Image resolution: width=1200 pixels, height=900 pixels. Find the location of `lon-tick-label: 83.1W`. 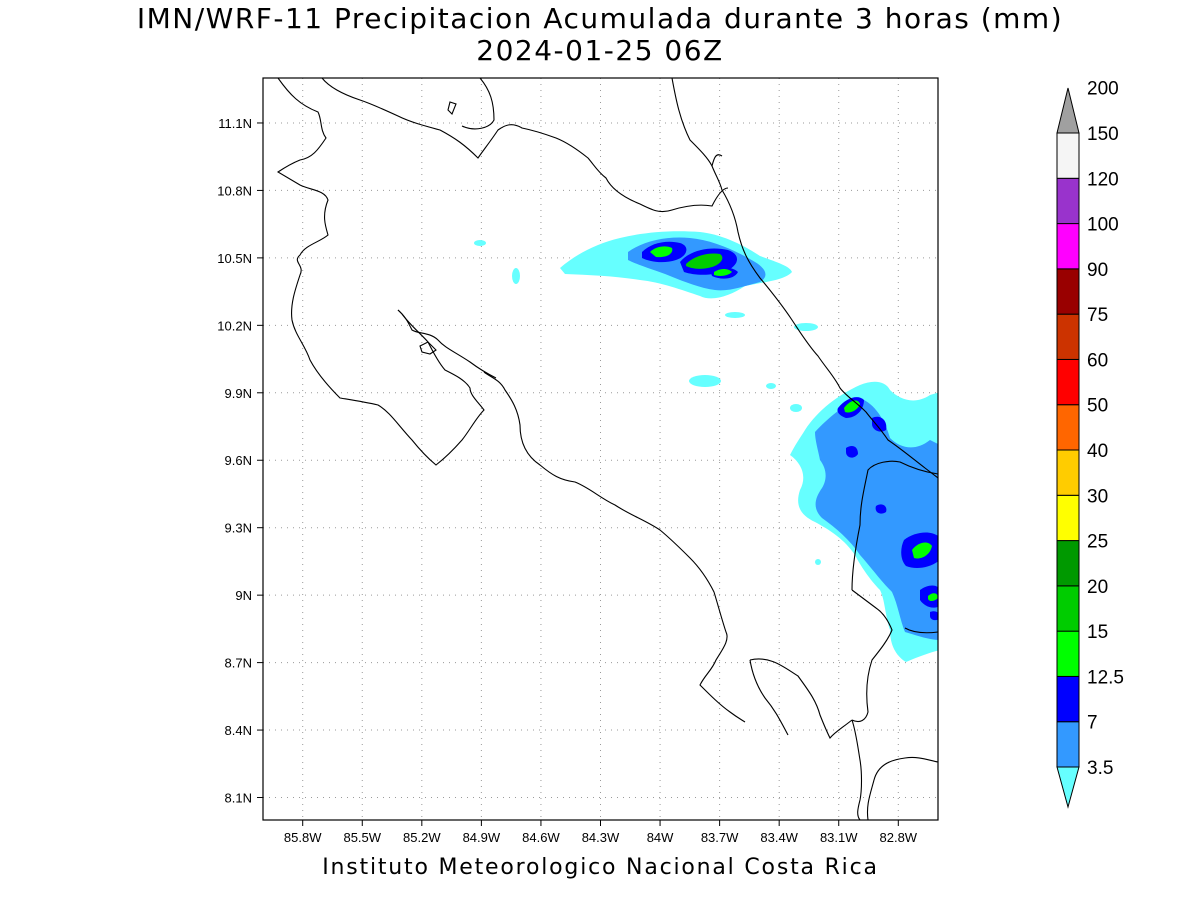

lon-tick-label: 83.1W is located at coordinates (839, 837).